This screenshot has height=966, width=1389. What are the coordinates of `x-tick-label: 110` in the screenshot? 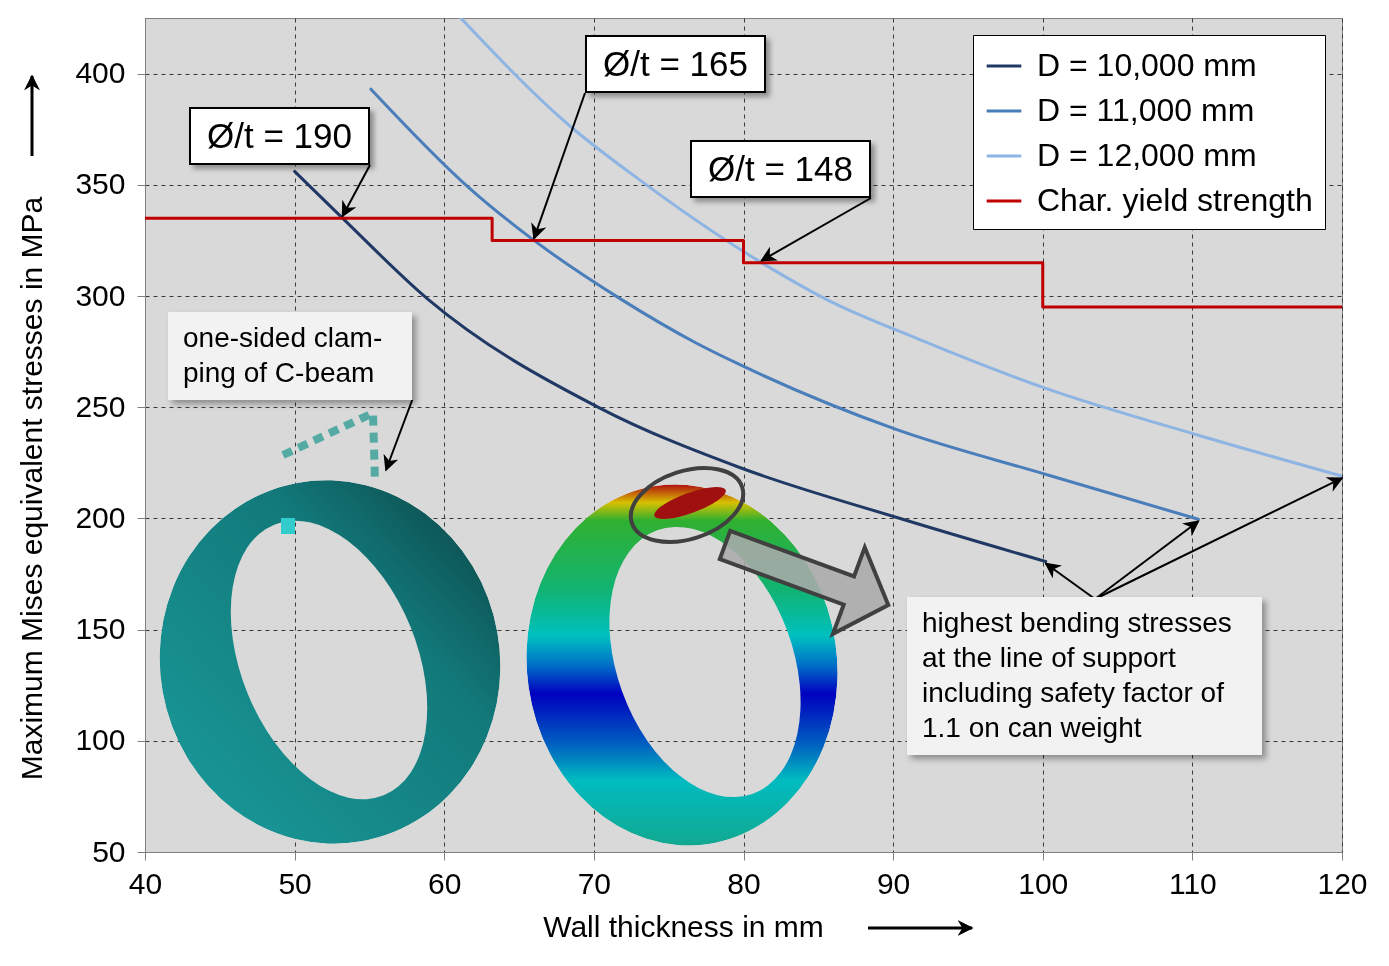 It's located at (1192, 883).